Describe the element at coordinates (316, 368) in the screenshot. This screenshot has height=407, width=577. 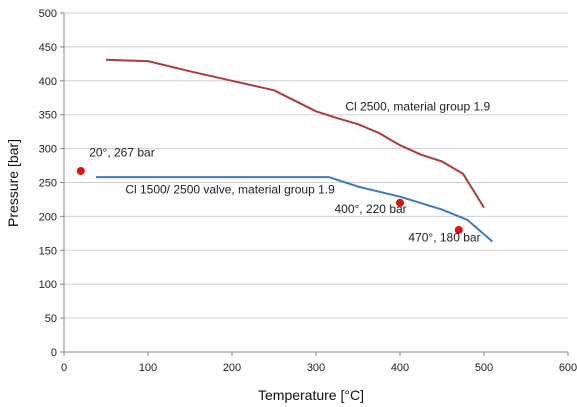
I see `x-tick-label: 300` at that location.